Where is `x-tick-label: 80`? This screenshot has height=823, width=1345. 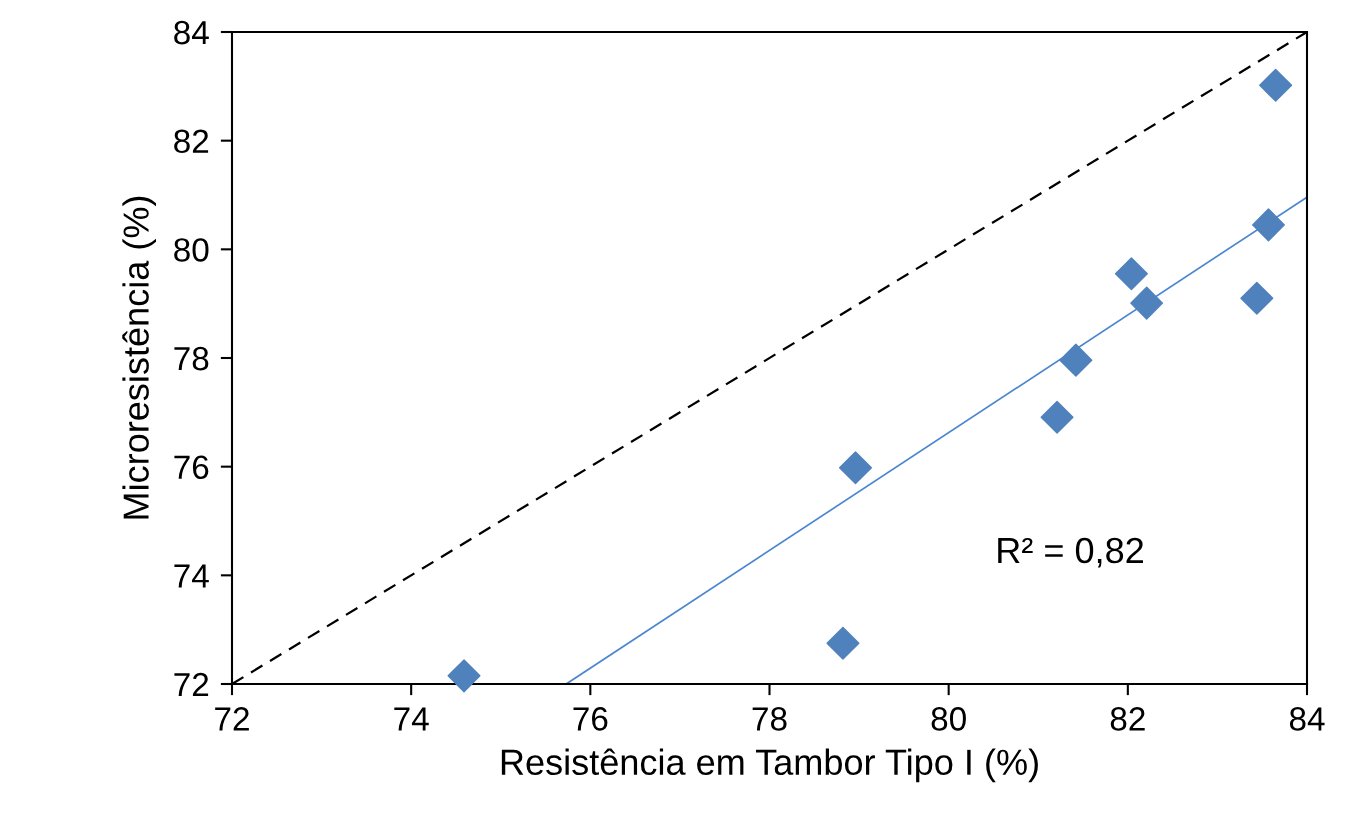
x-tick-label: 80 is located at coordinates (948, 719).